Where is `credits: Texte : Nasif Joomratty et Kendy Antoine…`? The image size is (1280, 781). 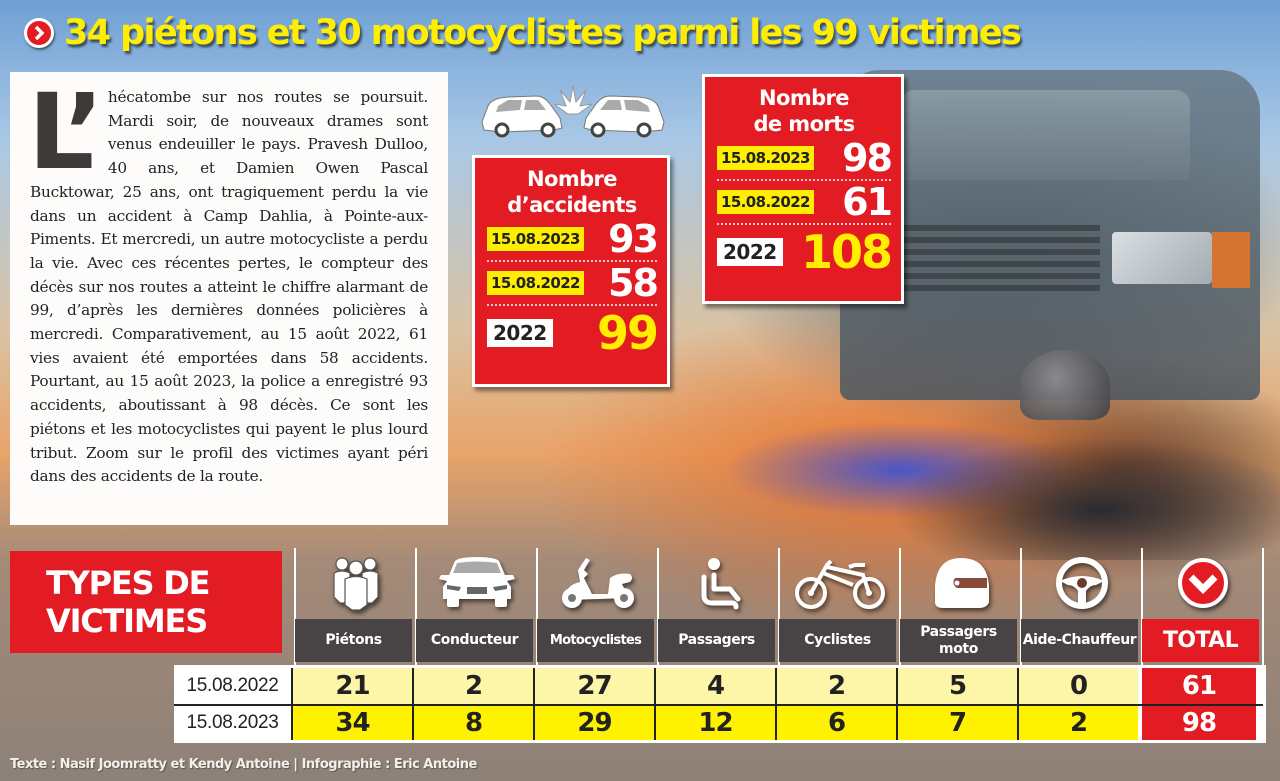
credits: Texte : Nasif Joomratty et Kendy Antoine… is located at coordinates (243, 764).